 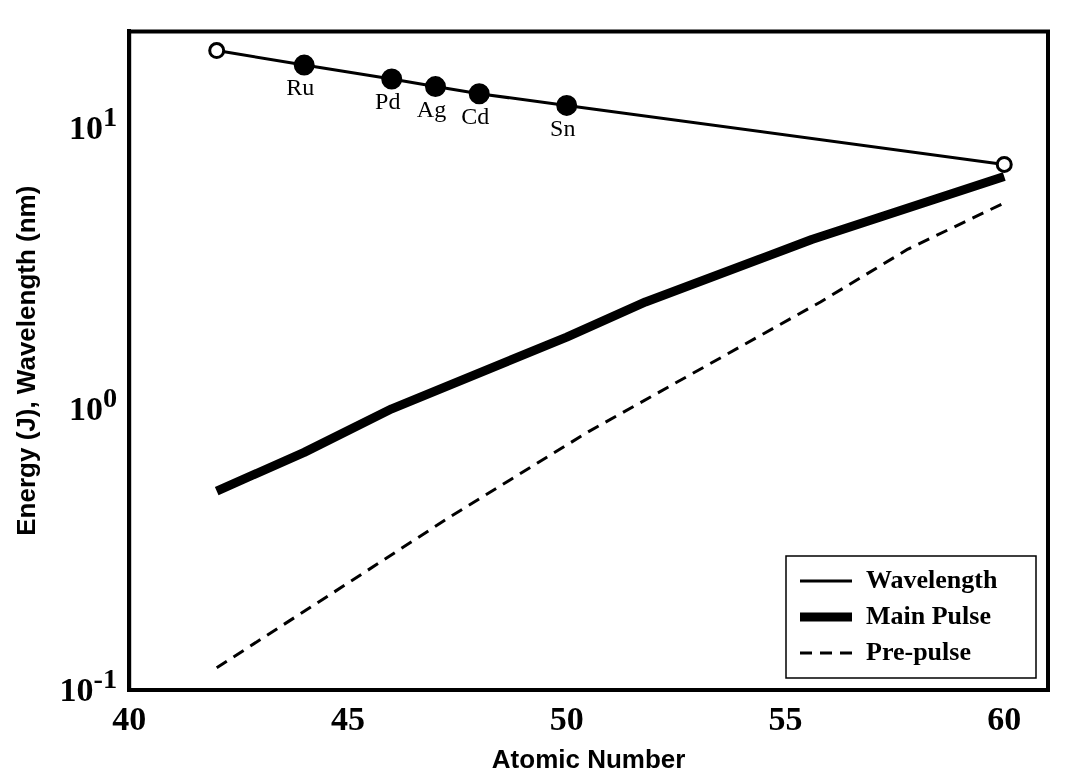 What do you see at coordinates (928, 615) in the screenshot?
I see `legend-label: Main Pulse` at bounding box center [928, 615].